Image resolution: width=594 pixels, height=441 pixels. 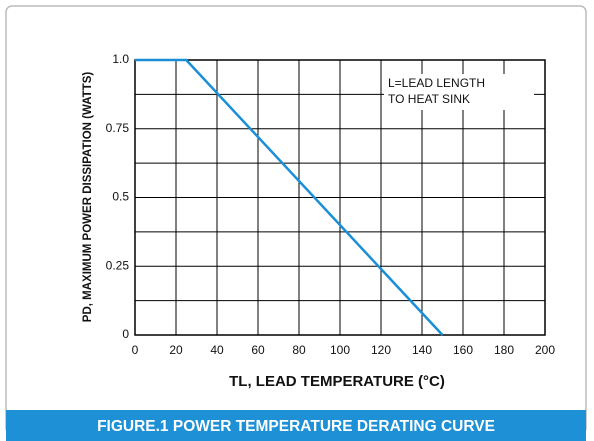 I want to click on x-tick-label: 200, so click(x=545, y=350).